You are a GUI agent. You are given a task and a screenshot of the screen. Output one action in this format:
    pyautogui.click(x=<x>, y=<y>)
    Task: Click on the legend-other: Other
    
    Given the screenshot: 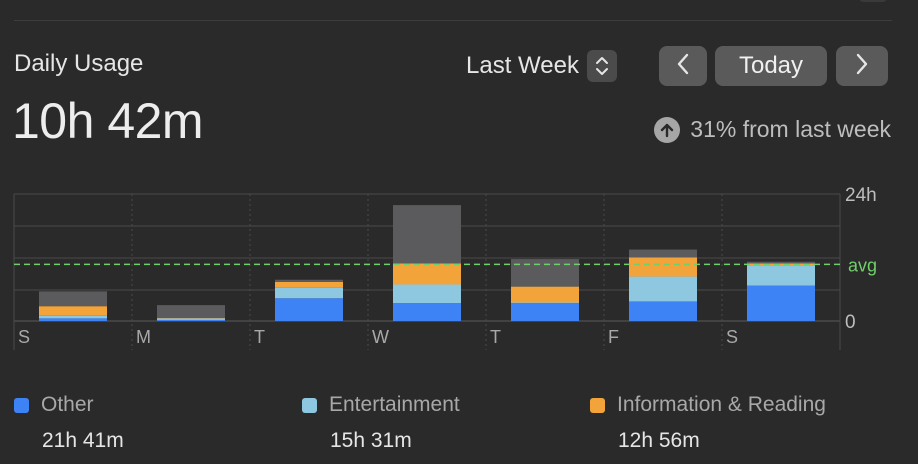 What is the action you would take?
    pyautogui.click(x=54, y=405)
    